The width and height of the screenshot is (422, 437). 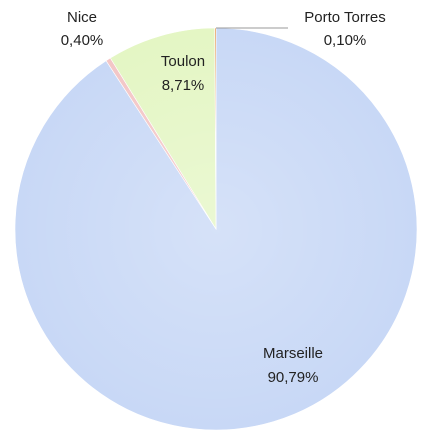 I want to click on category-label: Porto Torres, so click(x=344, y=17).